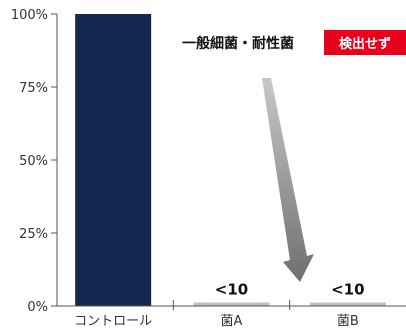 The image size is (406, 330). I want to click on category-label-2: 菌A, so click(232, 321).